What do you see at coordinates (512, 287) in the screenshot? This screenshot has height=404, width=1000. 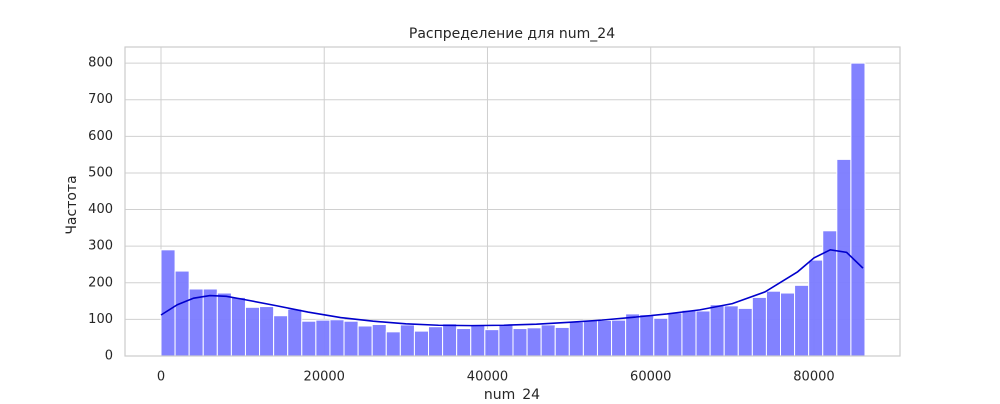 I see `kde-line` at bounding box center [512, 287].